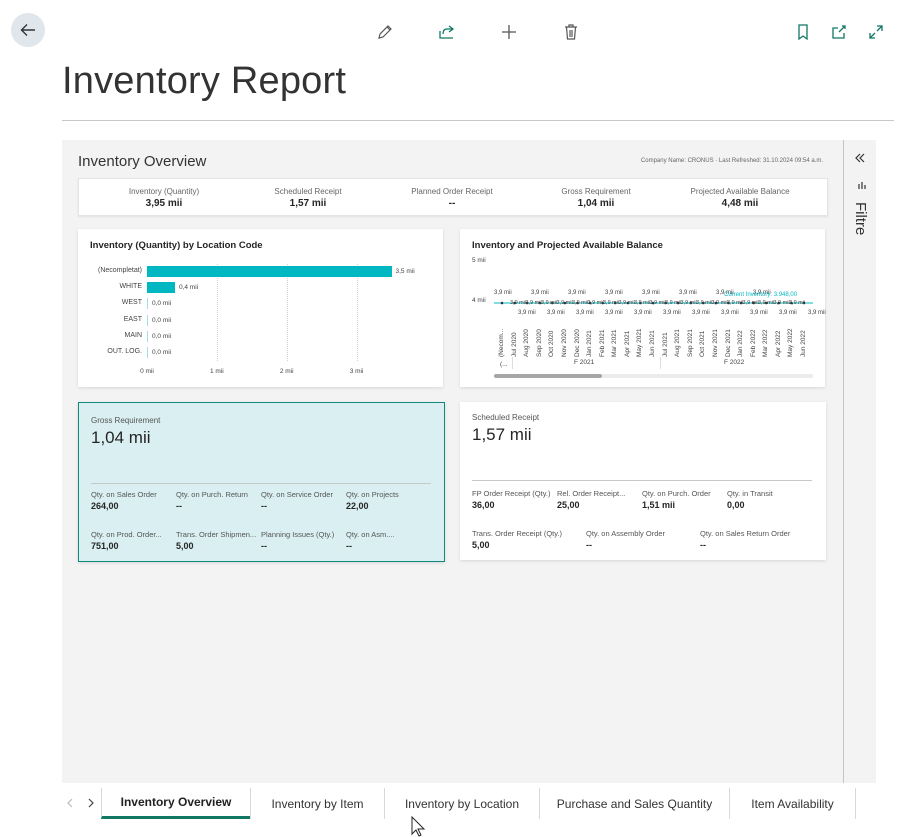  Describe the element at coordinates (602, 343) in the screenshot. I see `month-tick-label: Feb 2021` at that location.